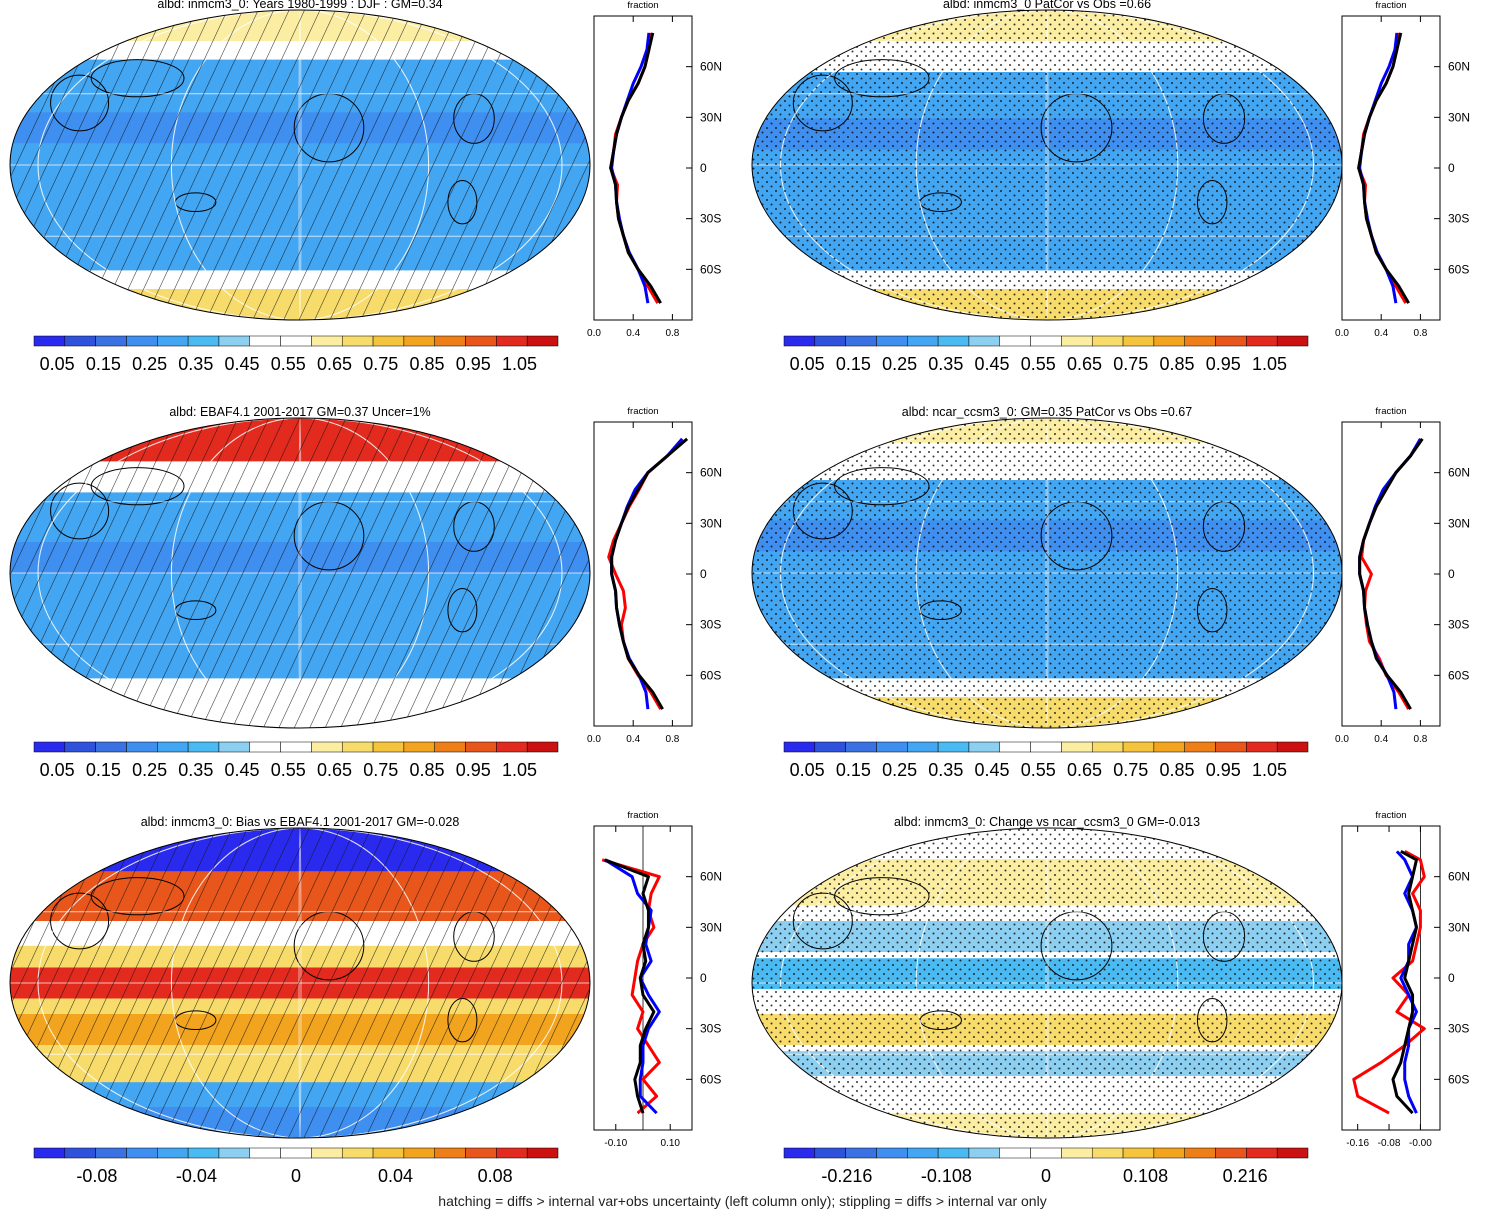 Image resolution: width=1485 pixels, height=1212 pixels. Describe the element at coordinates (946, 1176) in the screenshot. I see `colorbar-tick-label: -0.108` at that location.